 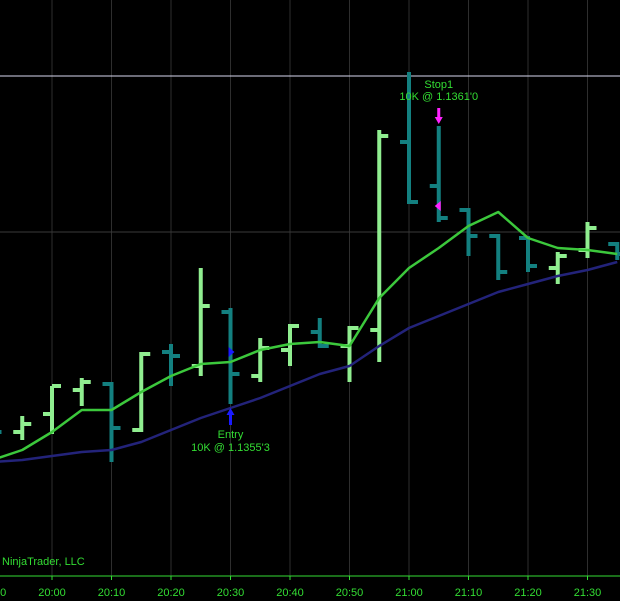 What do you see at coordinates (230, 448) in the screenshot?
I see `annotation-detail: 10K @ 1.1355'3` at bounding box center [230, 448].